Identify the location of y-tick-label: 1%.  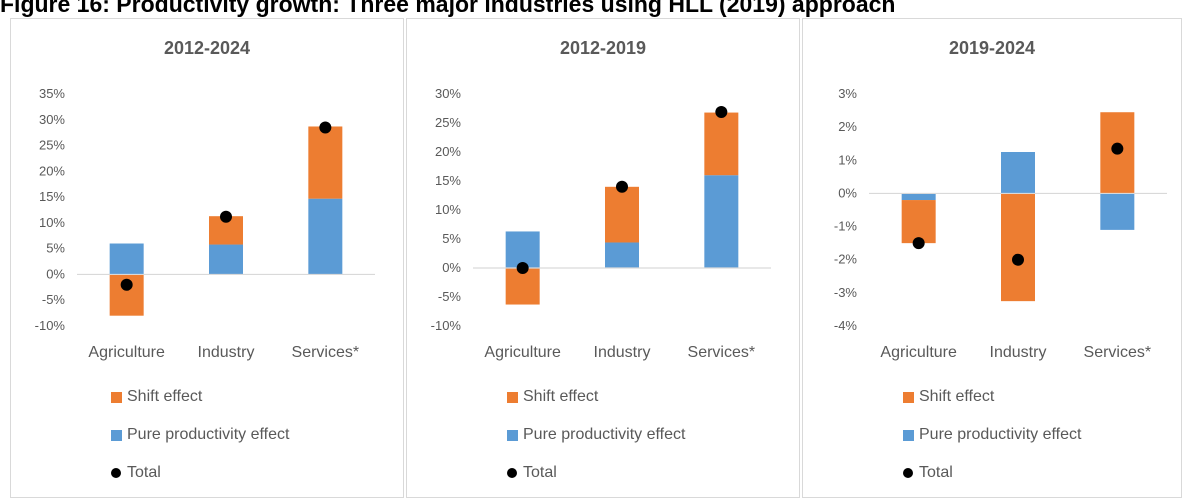
(847, 159).